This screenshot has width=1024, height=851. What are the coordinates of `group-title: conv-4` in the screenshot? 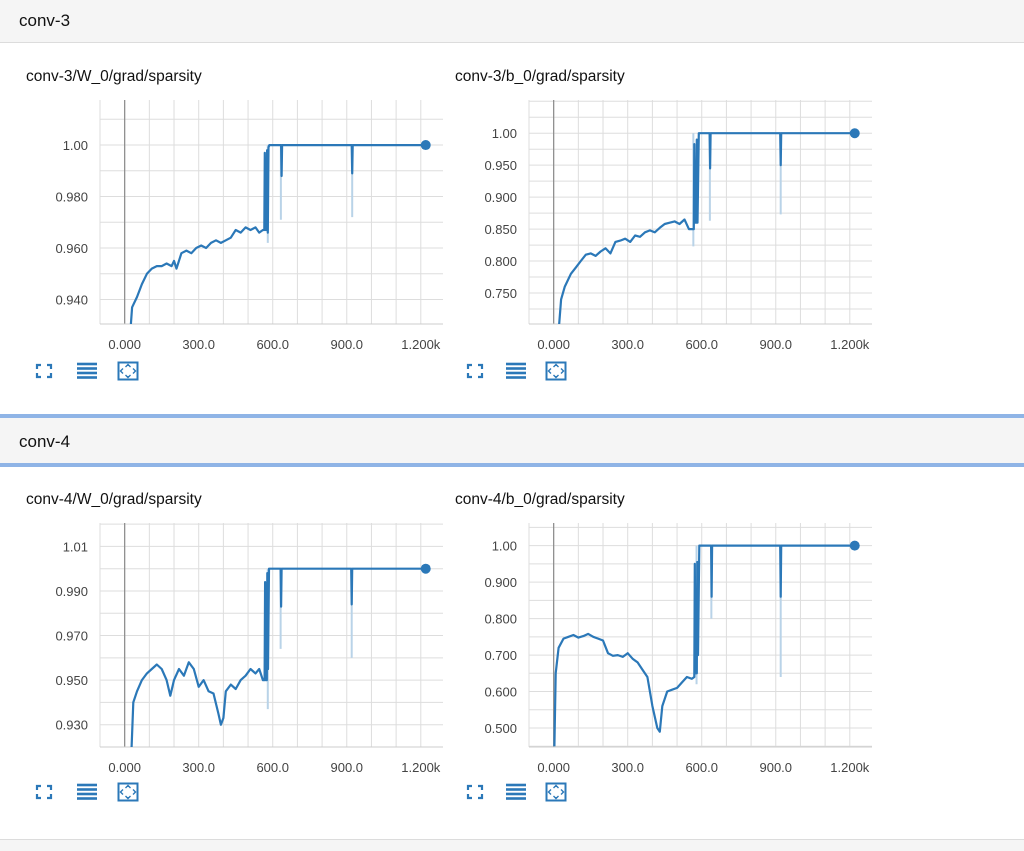 It's located at (45, 441).